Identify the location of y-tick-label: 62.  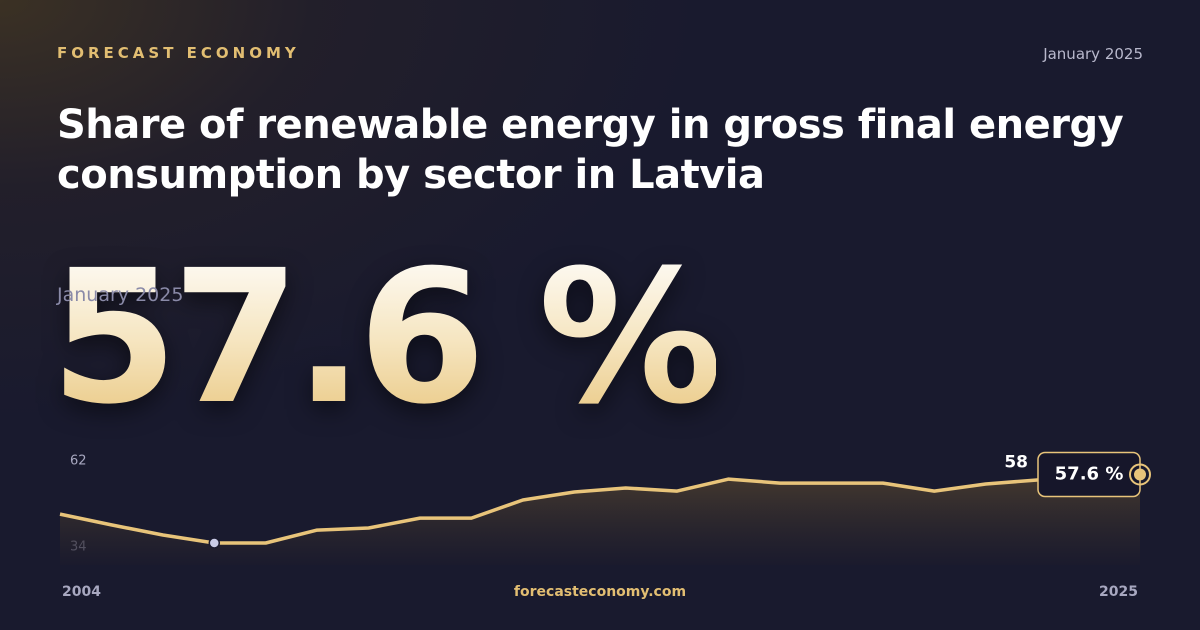
(78, 461).